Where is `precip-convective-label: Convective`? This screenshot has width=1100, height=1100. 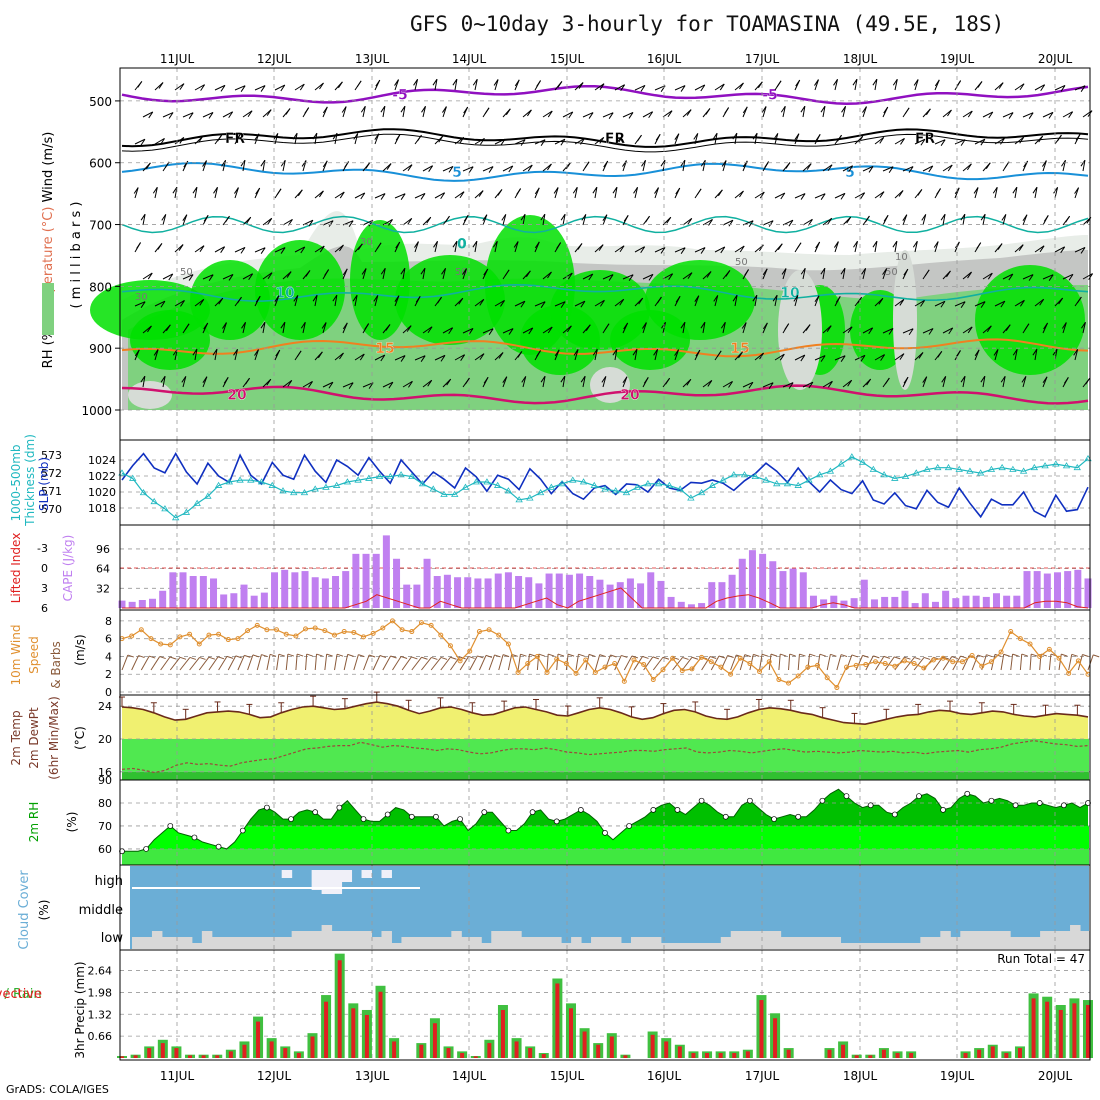
precip-convective-label: Convective is located at coordinates (21, 994).